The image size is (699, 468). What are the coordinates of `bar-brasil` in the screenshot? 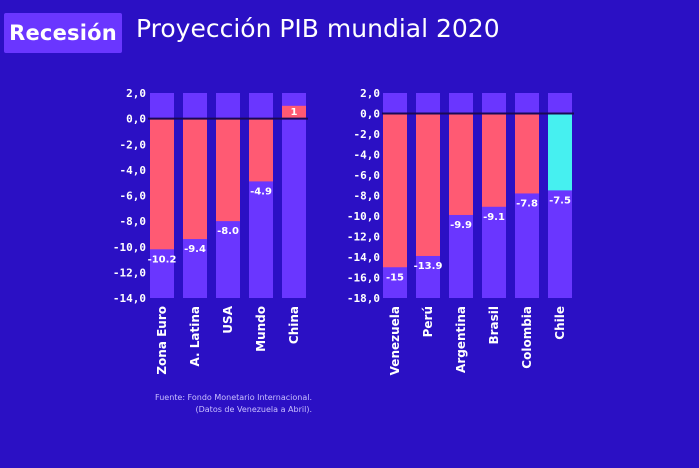 It's located at (494, 160).